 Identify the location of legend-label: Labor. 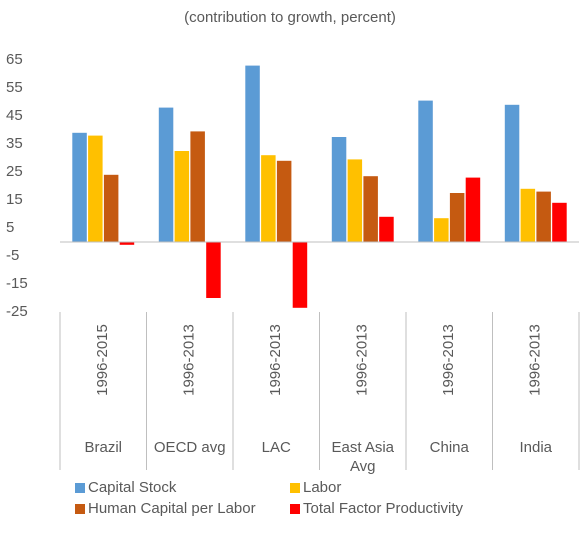
(322, 487).